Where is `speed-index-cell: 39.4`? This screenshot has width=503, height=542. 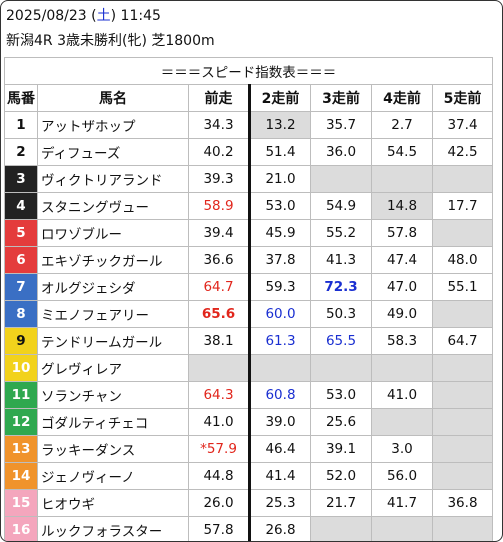 speed-index-cell: 39.4 is located at coordinates (219, 233).